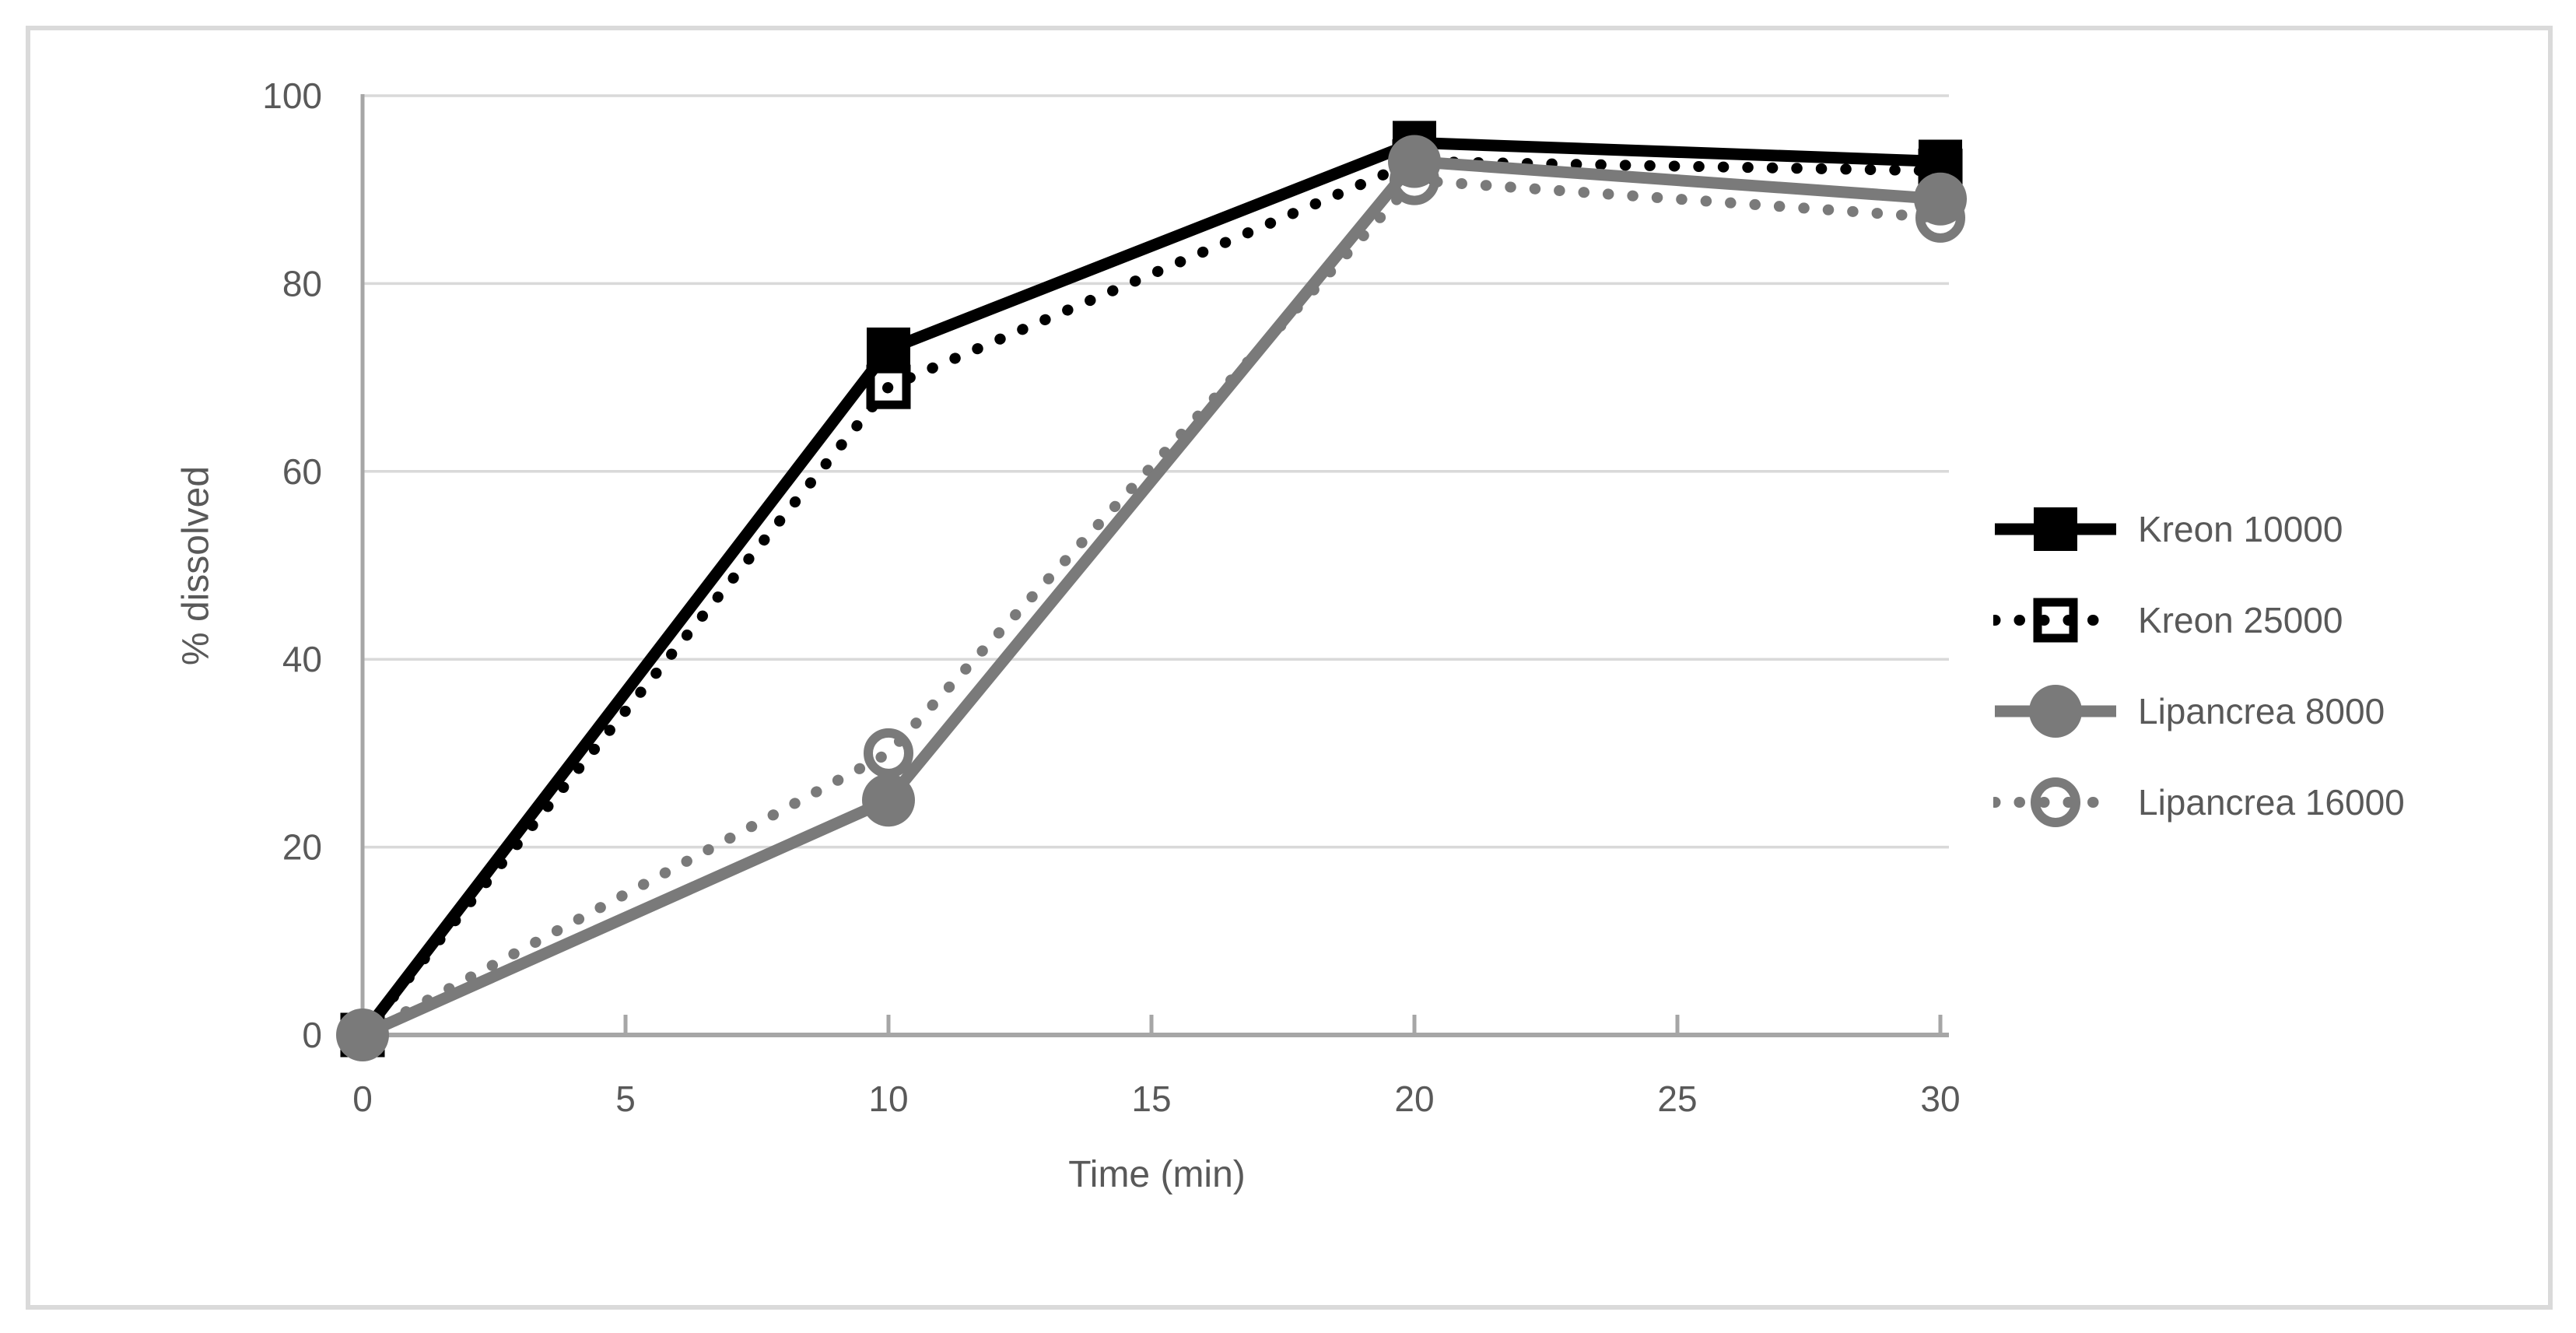 The image size is (2576, 1333). I want to click on y-tick-label: 80, so click(302, 283).